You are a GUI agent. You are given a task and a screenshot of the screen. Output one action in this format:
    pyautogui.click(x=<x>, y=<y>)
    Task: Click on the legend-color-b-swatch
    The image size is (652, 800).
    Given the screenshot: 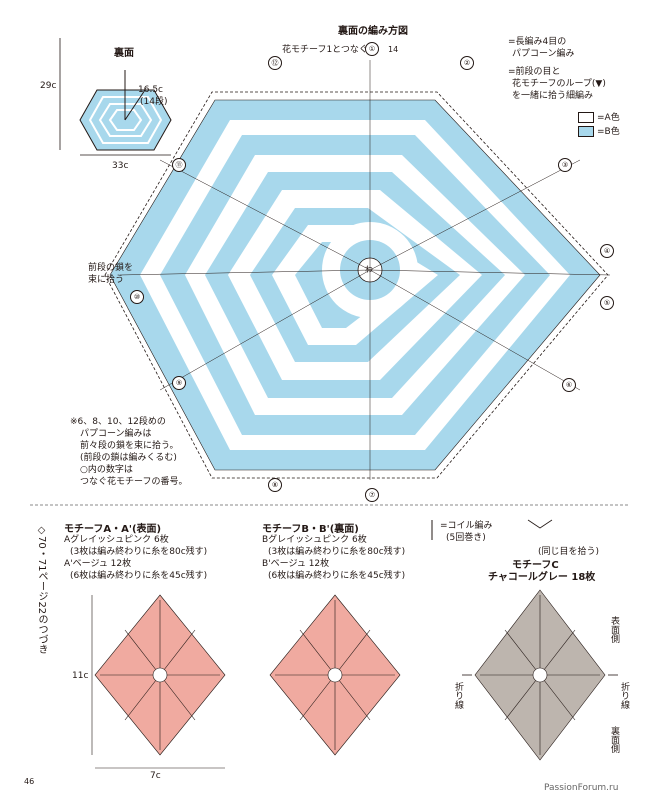 What is the action you would take?
    pyautogui.click(x=586, y=131)
    